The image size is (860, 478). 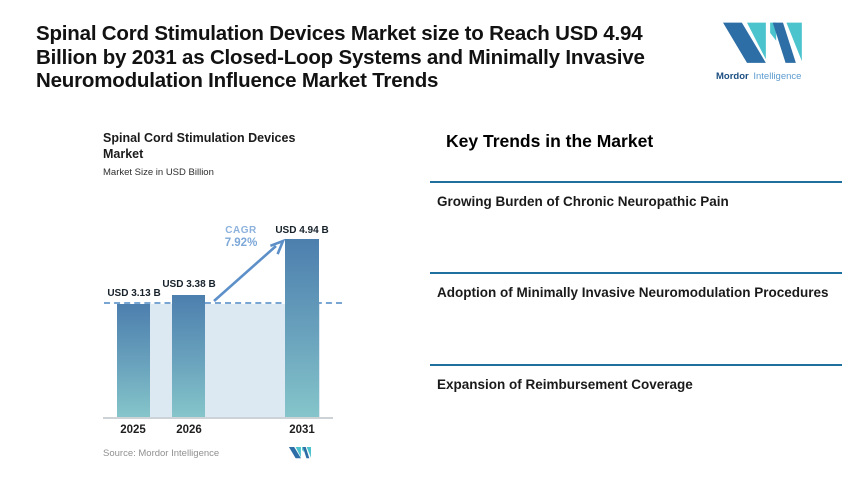 I want to click on chart-title-line1: Spinal Cord Stimulation Devices, so click(x=199, y=138).